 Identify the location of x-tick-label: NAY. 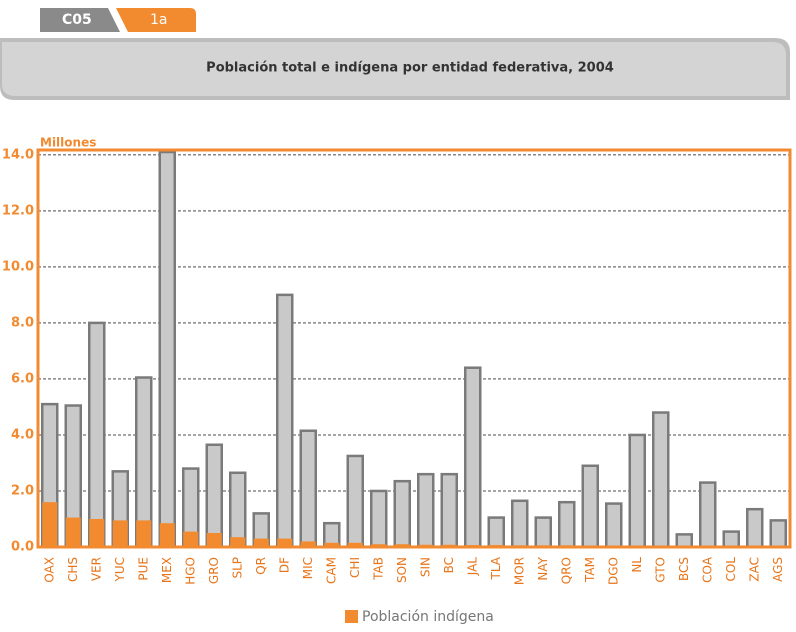
(543, 568).